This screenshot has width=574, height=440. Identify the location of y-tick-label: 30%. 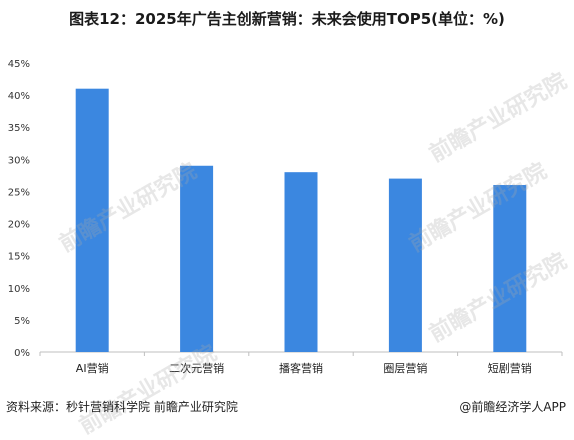
(19, 160).